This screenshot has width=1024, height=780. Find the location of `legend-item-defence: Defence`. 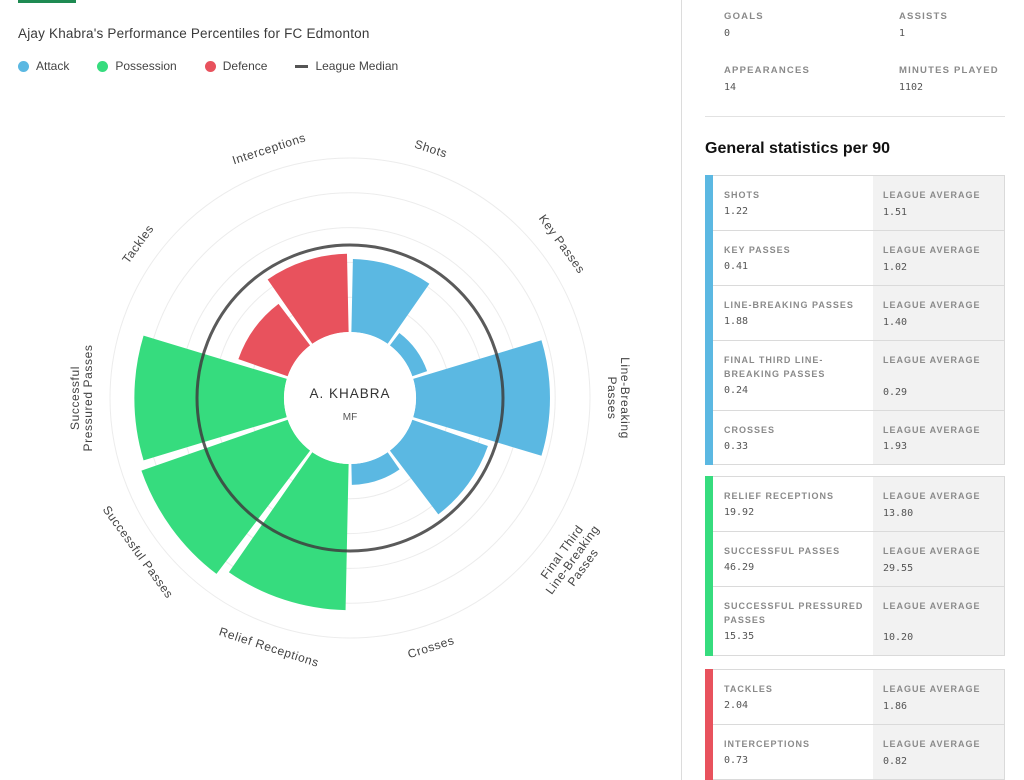

legend-item-defence: Defence is located at coordinates (236, 66).